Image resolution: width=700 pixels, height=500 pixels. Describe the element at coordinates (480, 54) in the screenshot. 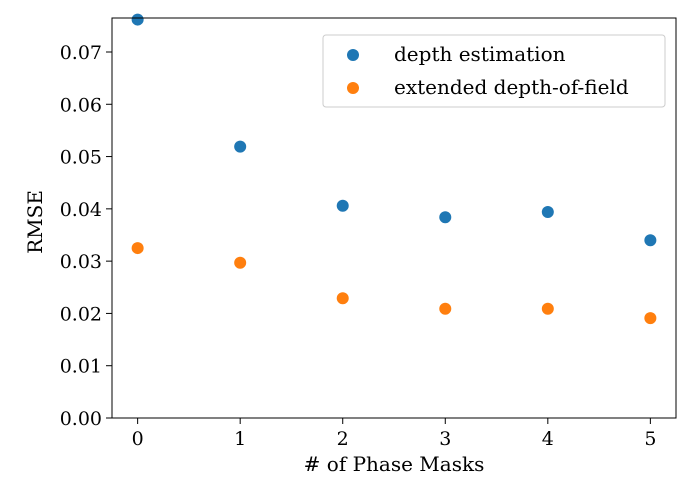

I see `legend-label-depth-estimation: depth estimation` at that location.